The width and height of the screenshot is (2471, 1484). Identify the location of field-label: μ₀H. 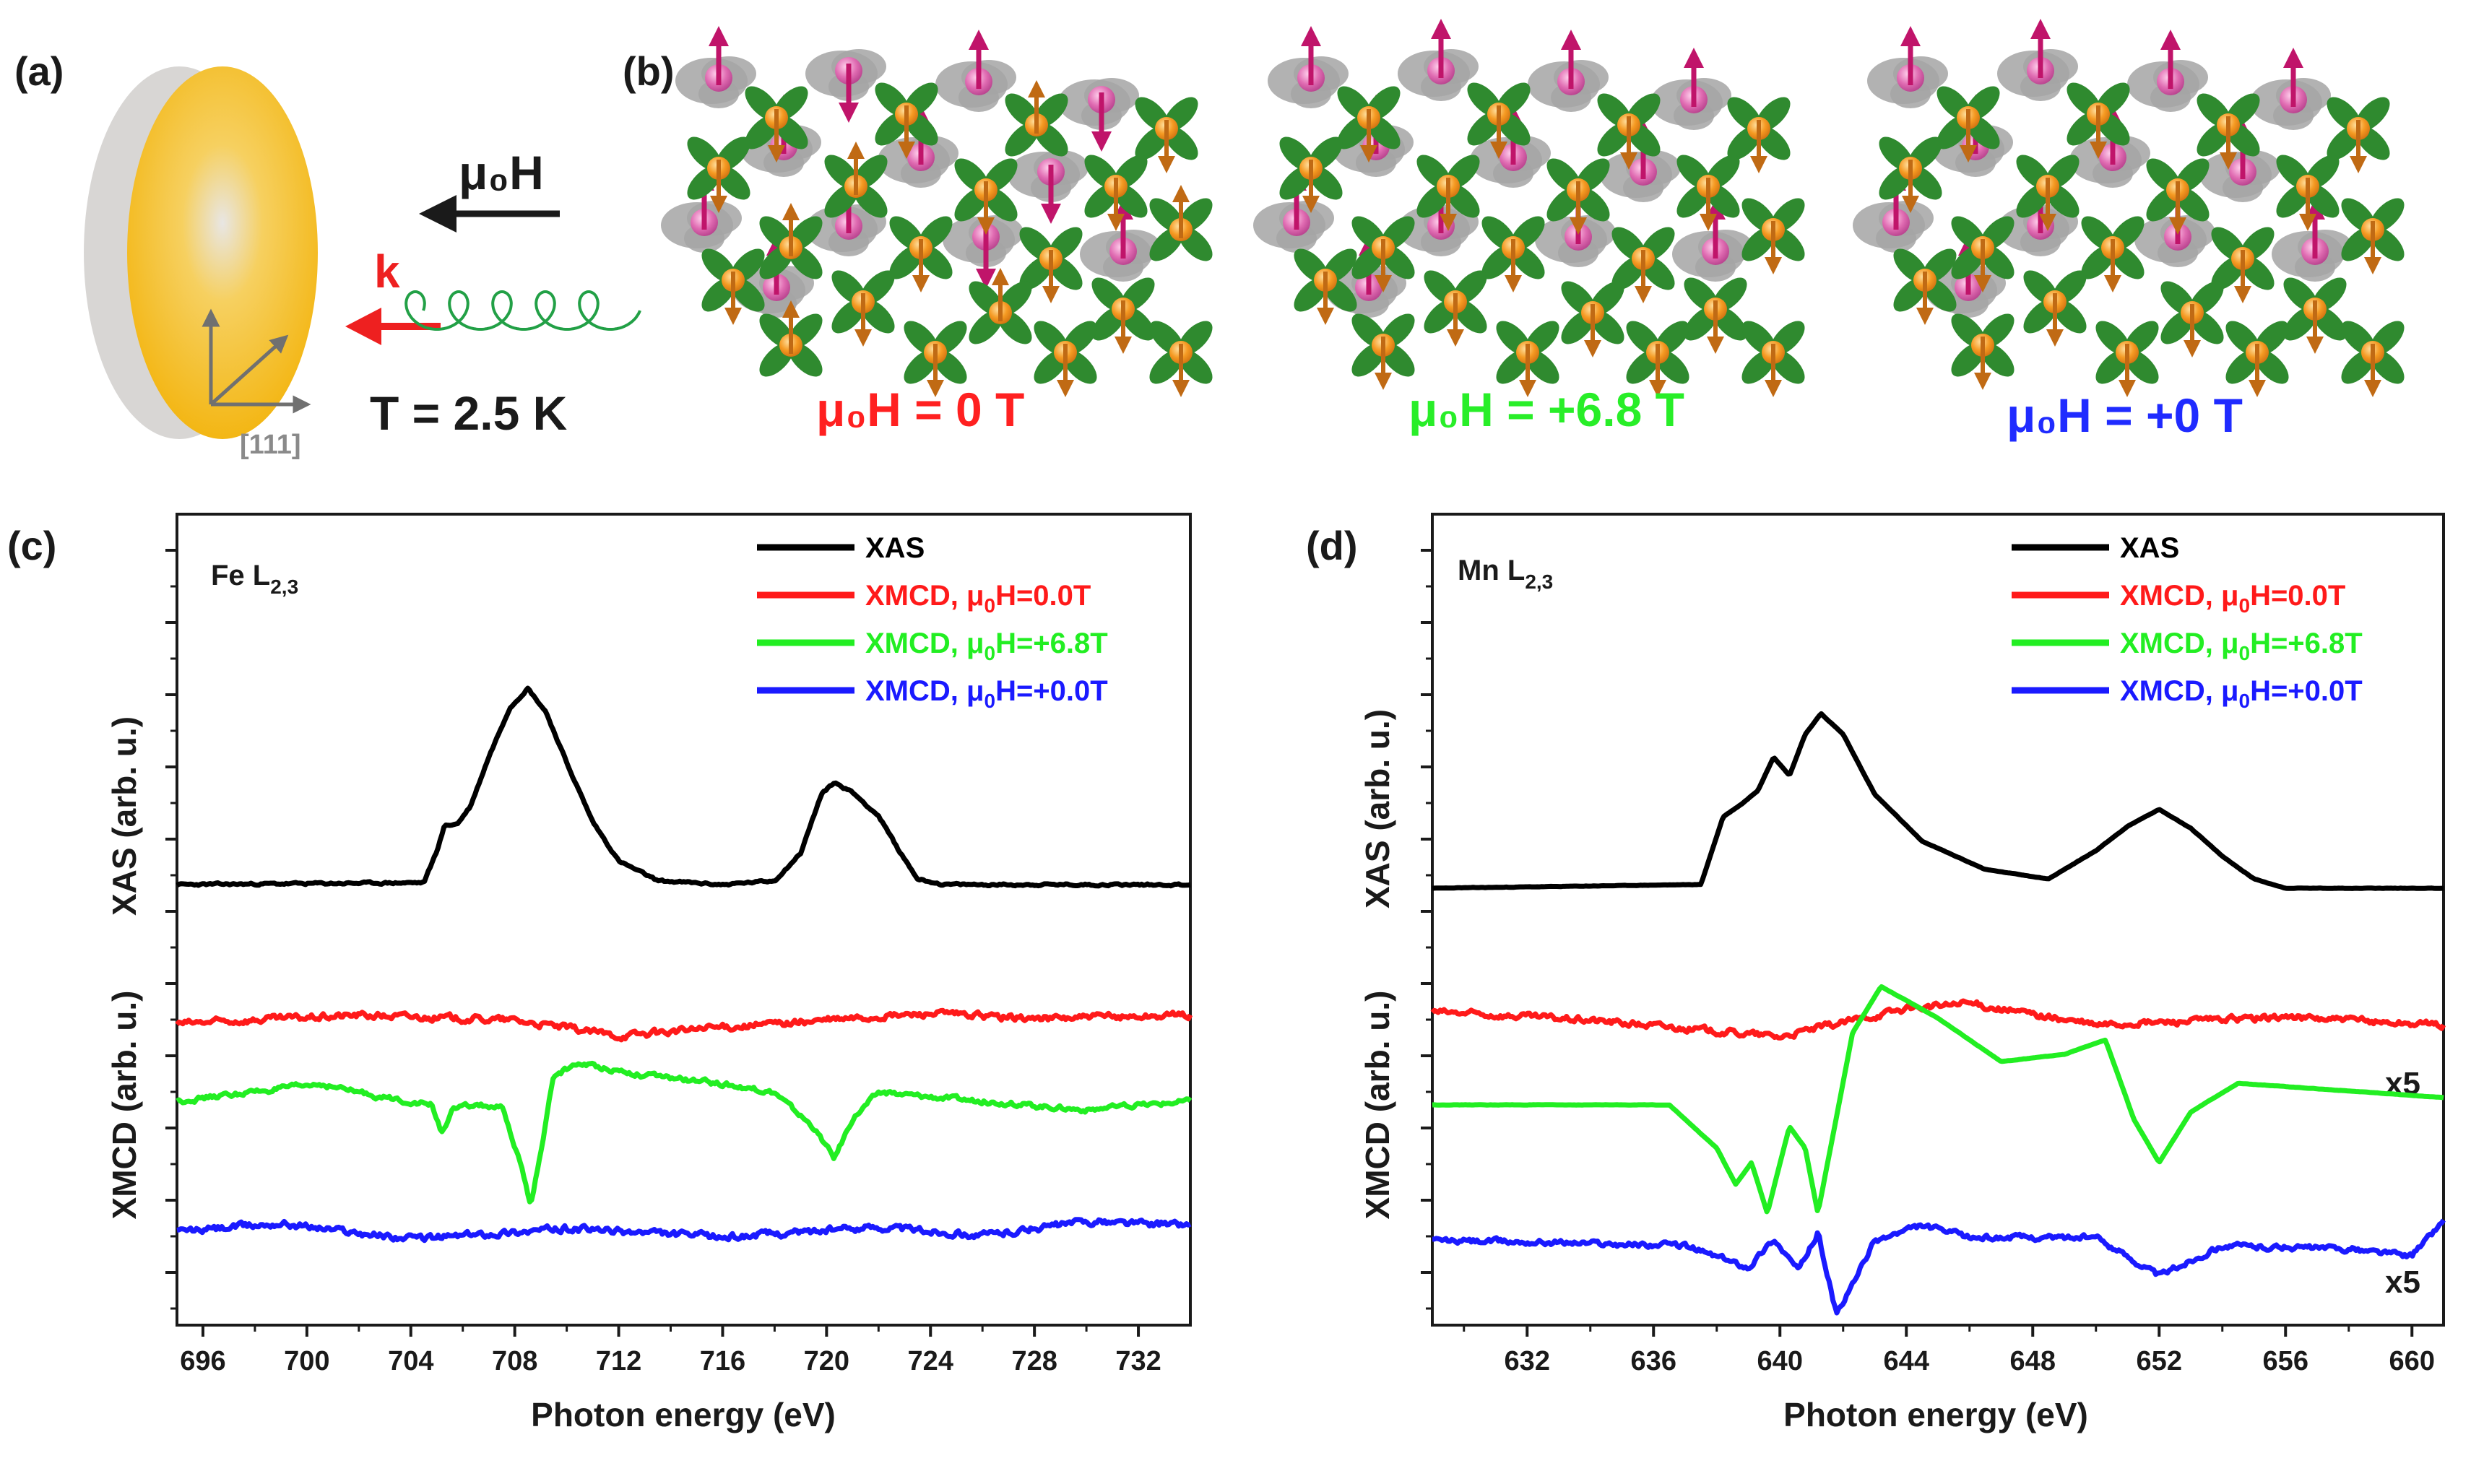
(501, 172).